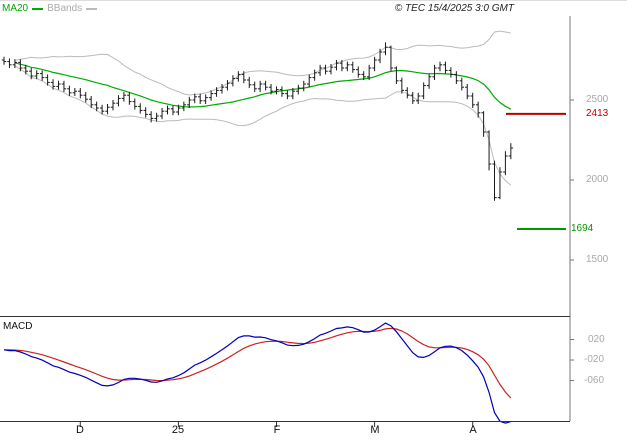  Describe the element at coordinates (597, 113) in the screenshot. I see `resistance-level-label: 2413` at that location.